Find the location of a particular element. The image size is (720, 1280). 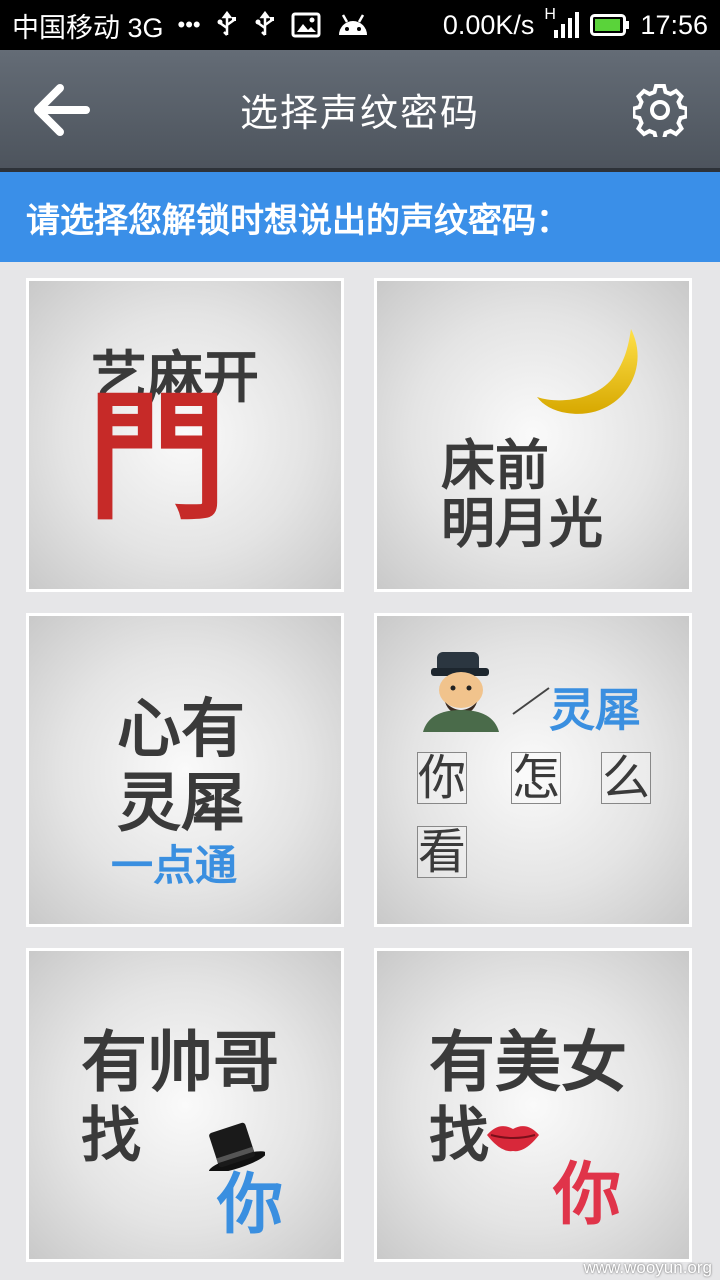

instruction-banner: 请选择您解锁时想说出的声纹密码： is located at coordinates (360, 217).